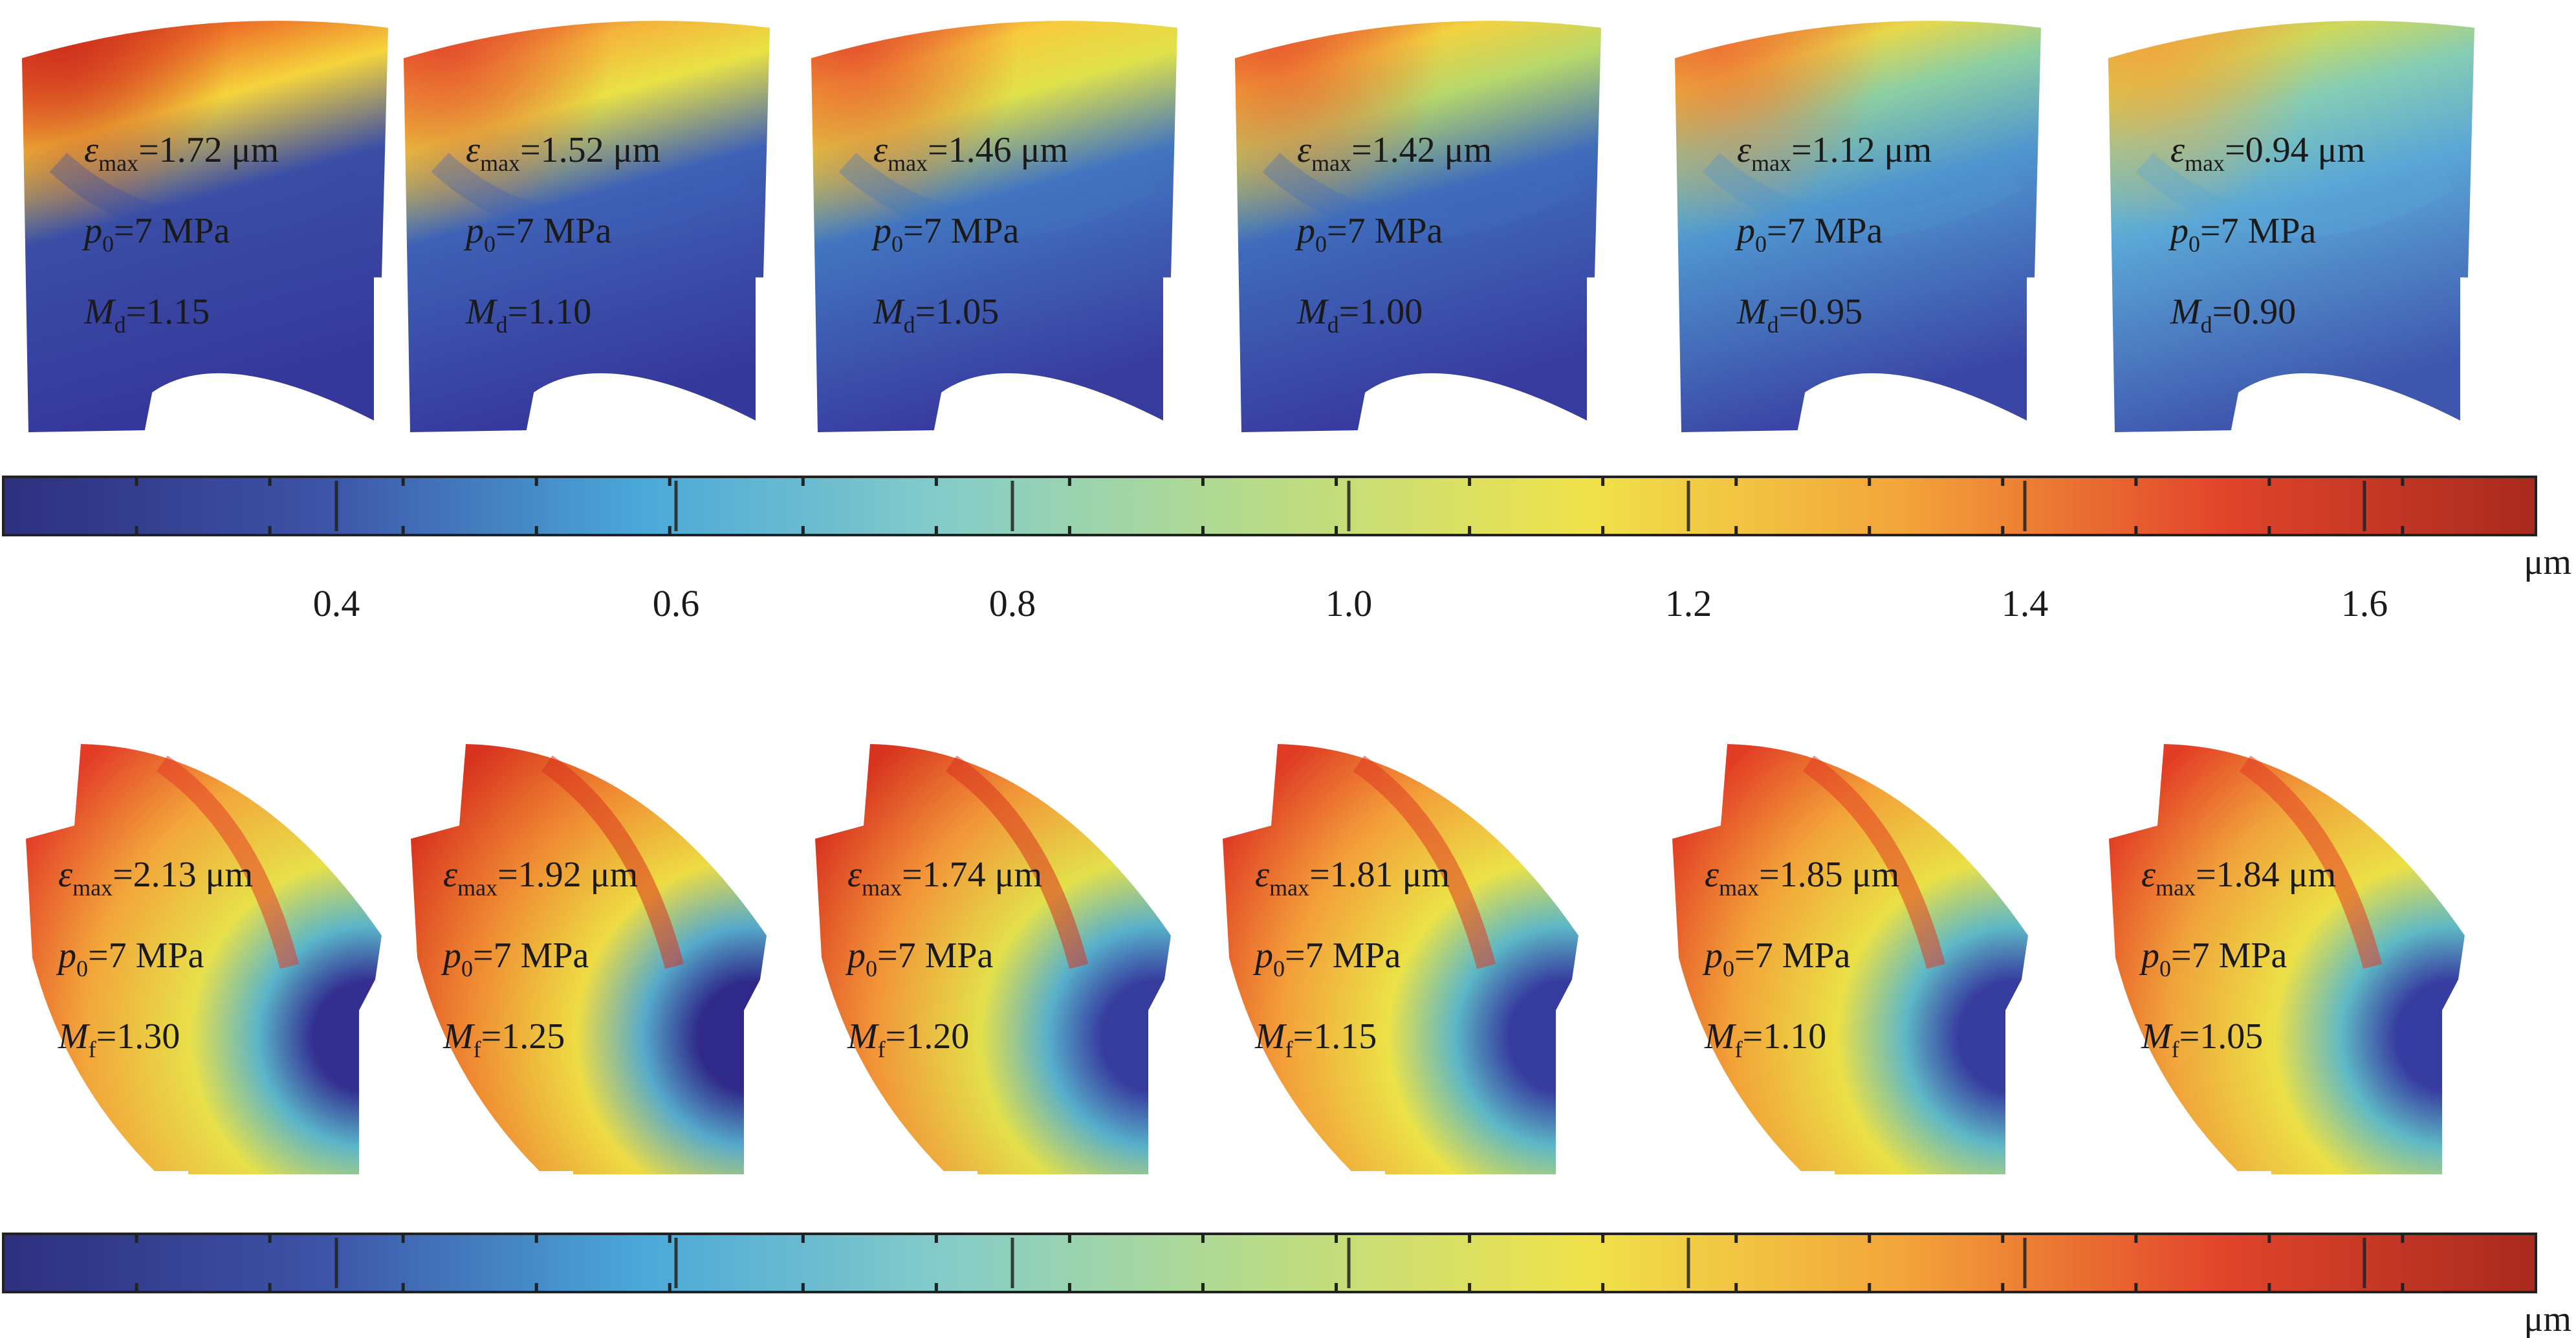 The height and width of the screenshot is (1338, 2576). What do you see at coordinates (119, 1039) in the screenshot?
I see `bottom-panel-1-m-label: Mf=1.30` at bounding box center [119, 1039].